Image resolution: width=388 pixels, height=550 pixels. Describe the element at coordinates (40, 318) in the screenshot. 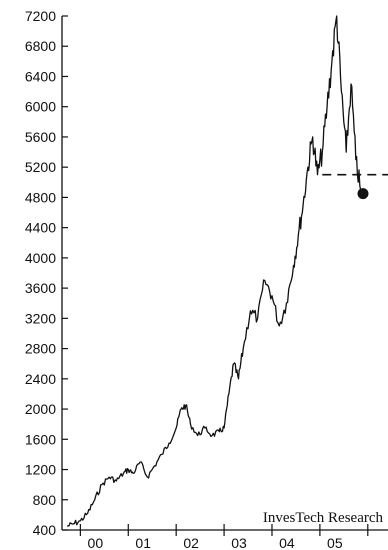

I see `y-tick-label: 3200` at that location.